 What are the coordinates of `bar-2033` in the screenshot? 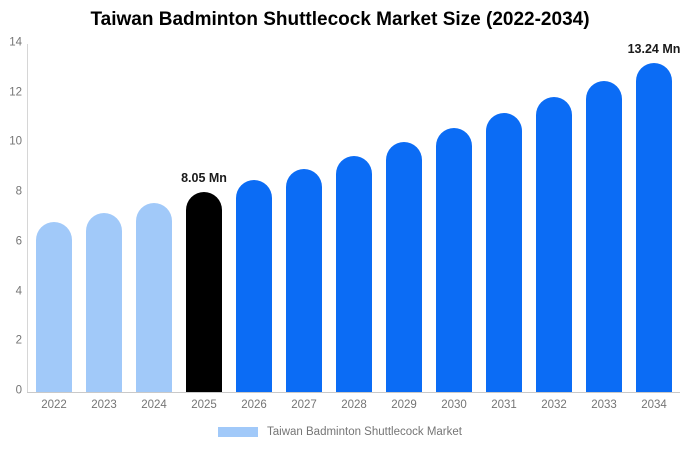 It's located at (604, 236).